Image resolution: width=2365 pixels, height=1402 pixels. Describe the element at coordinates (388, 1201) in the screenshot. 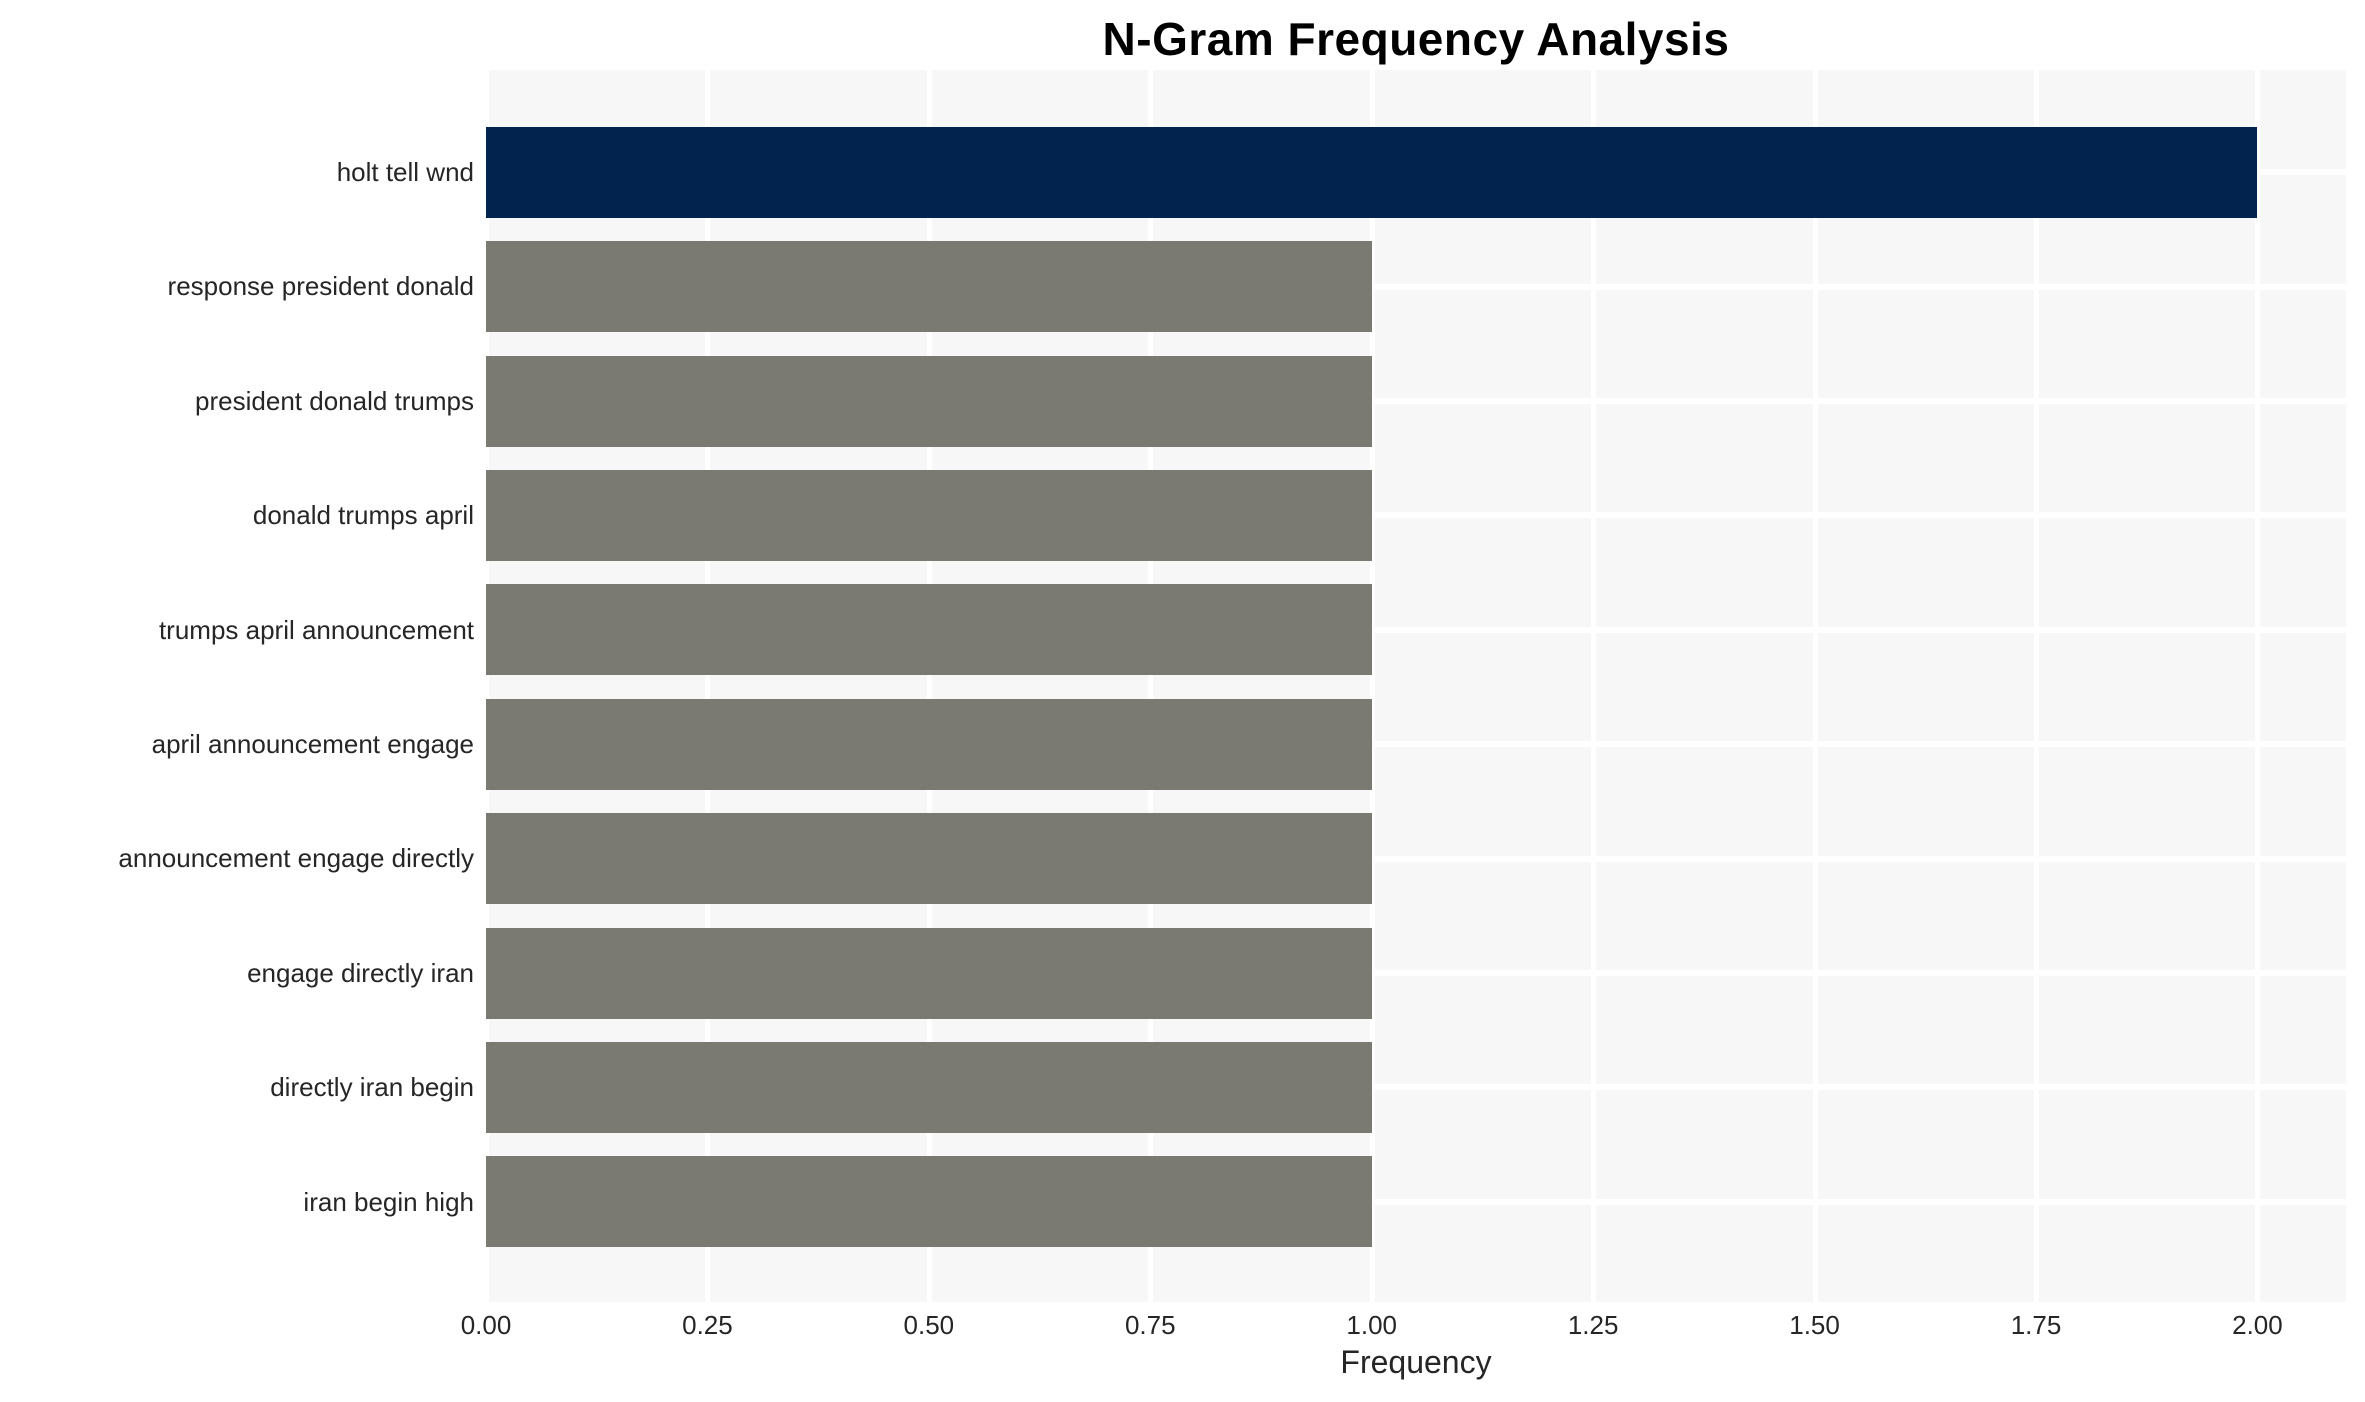

I see `category-label: iran begin high` at that location.